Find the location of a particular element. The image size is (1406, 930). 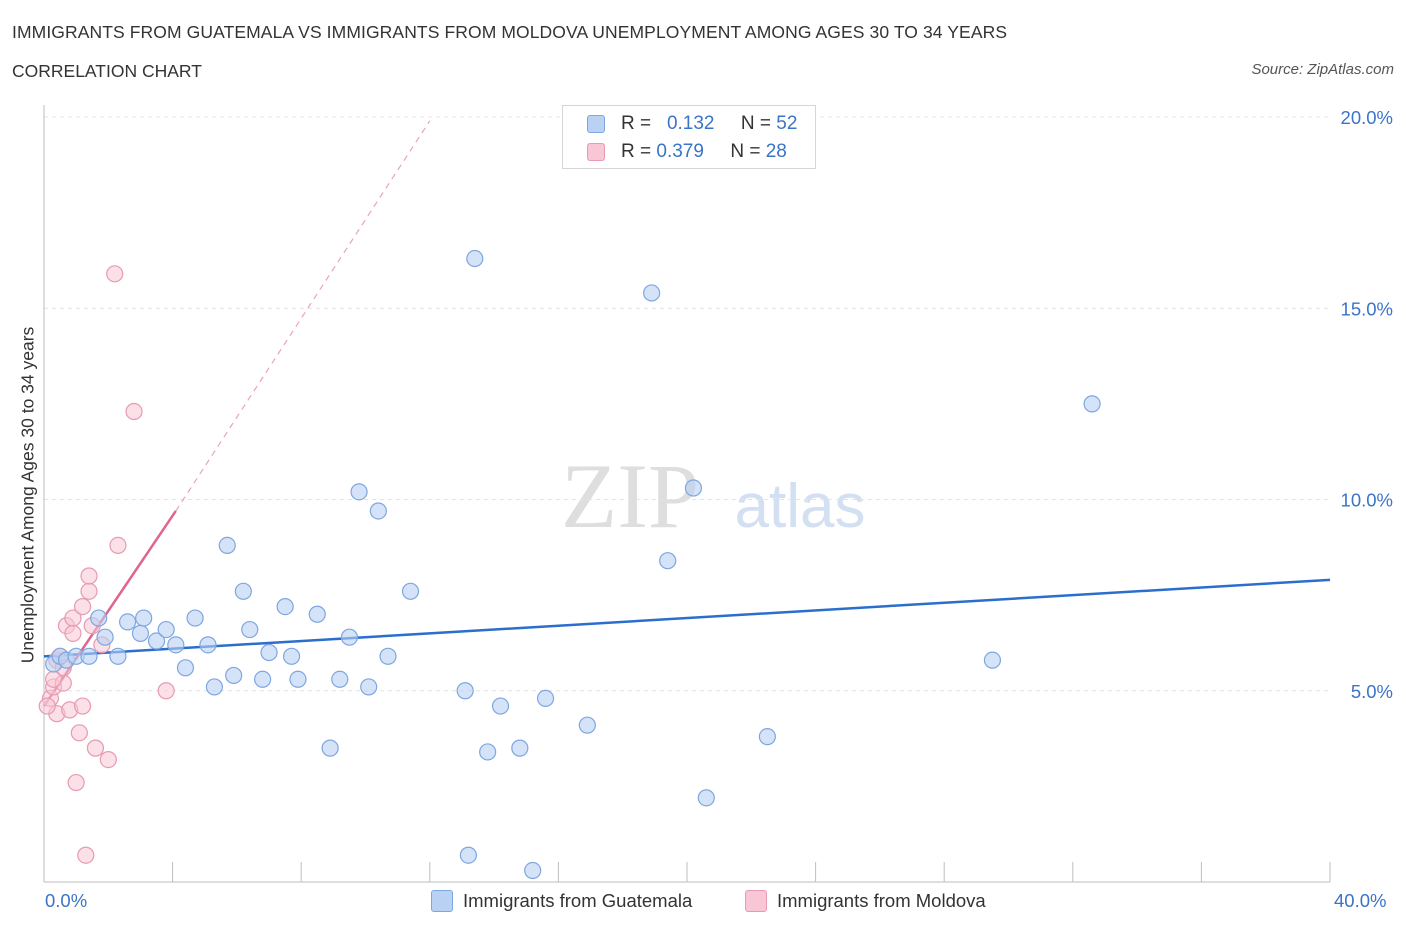

legend-row-guatemala: R = 0.132 N = 52 is located at coordinates (692, 124).